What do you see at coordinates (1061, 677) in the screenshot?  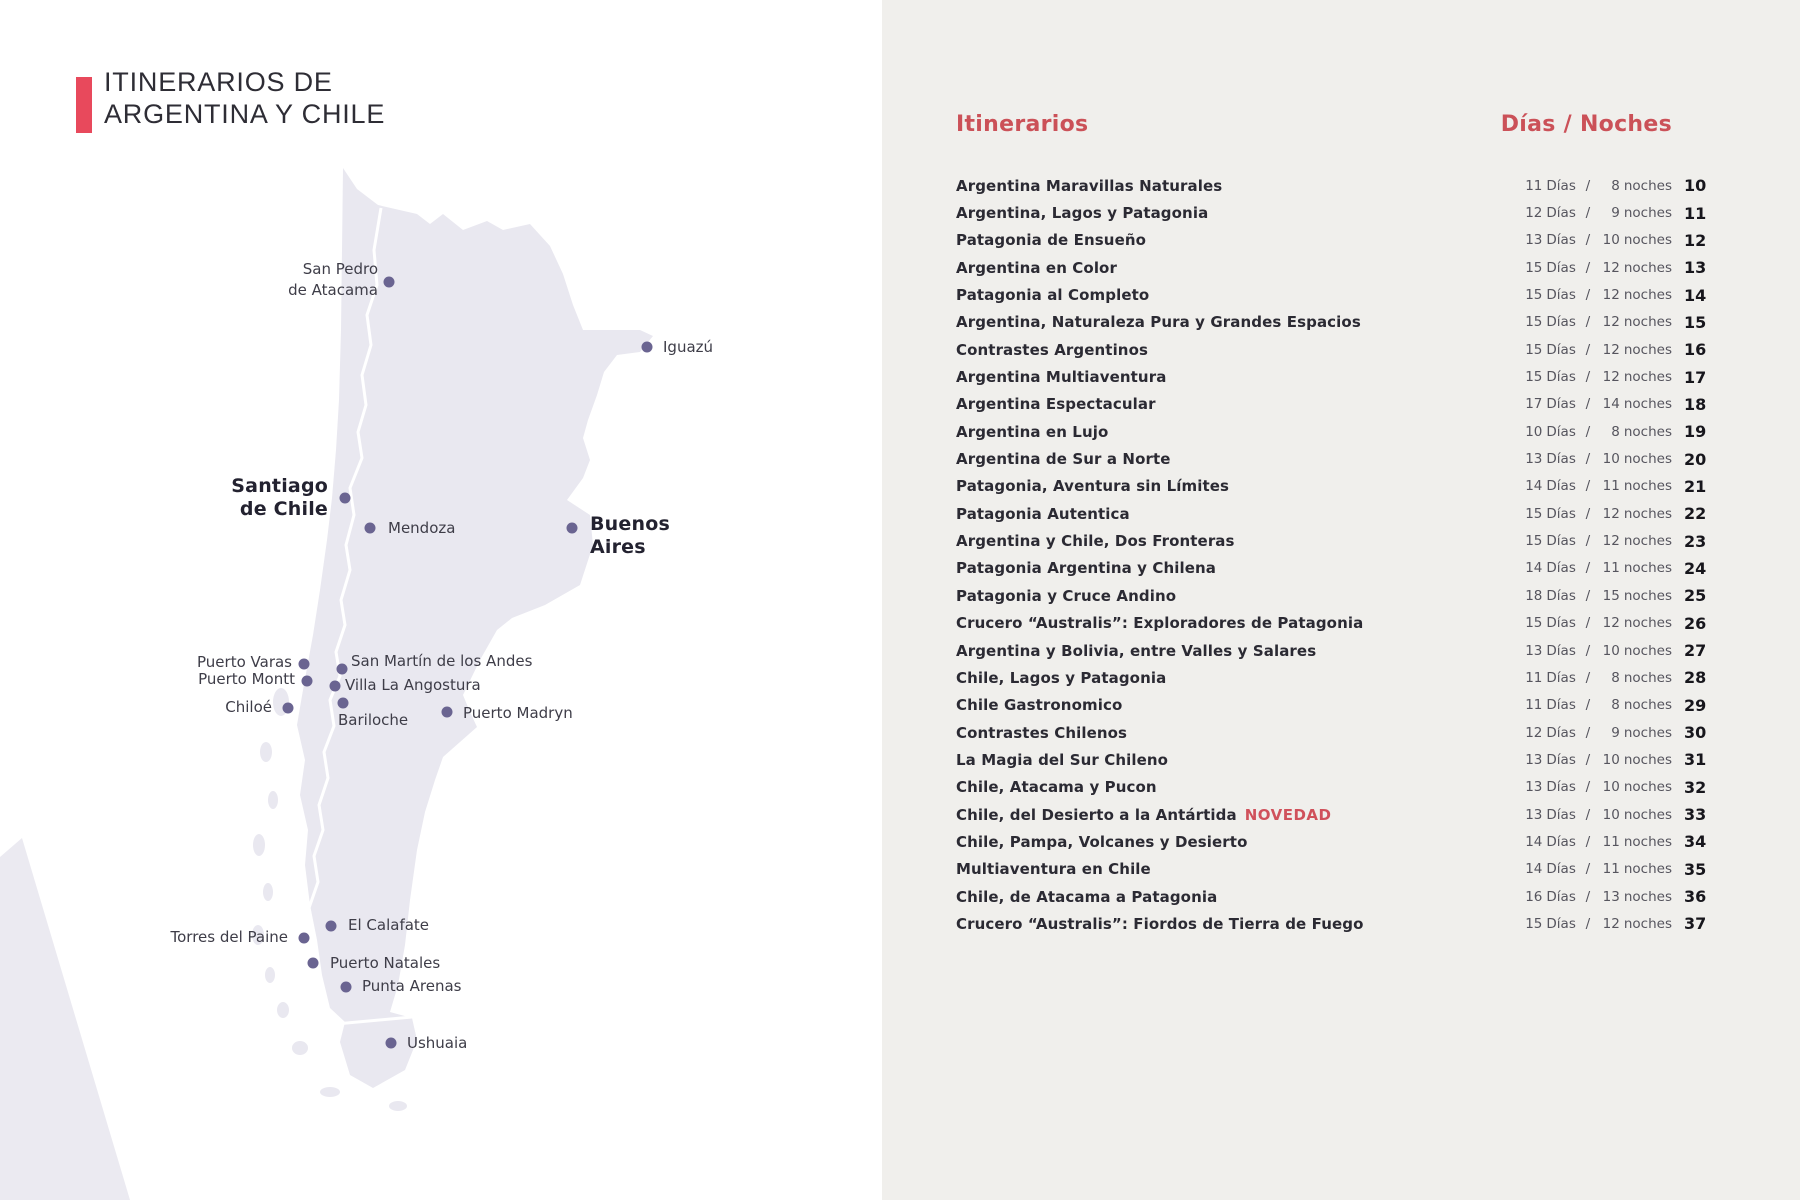 I see `itinerary-name: Chile, Lagos y Patagonia` at bounding box center [1061, 677].